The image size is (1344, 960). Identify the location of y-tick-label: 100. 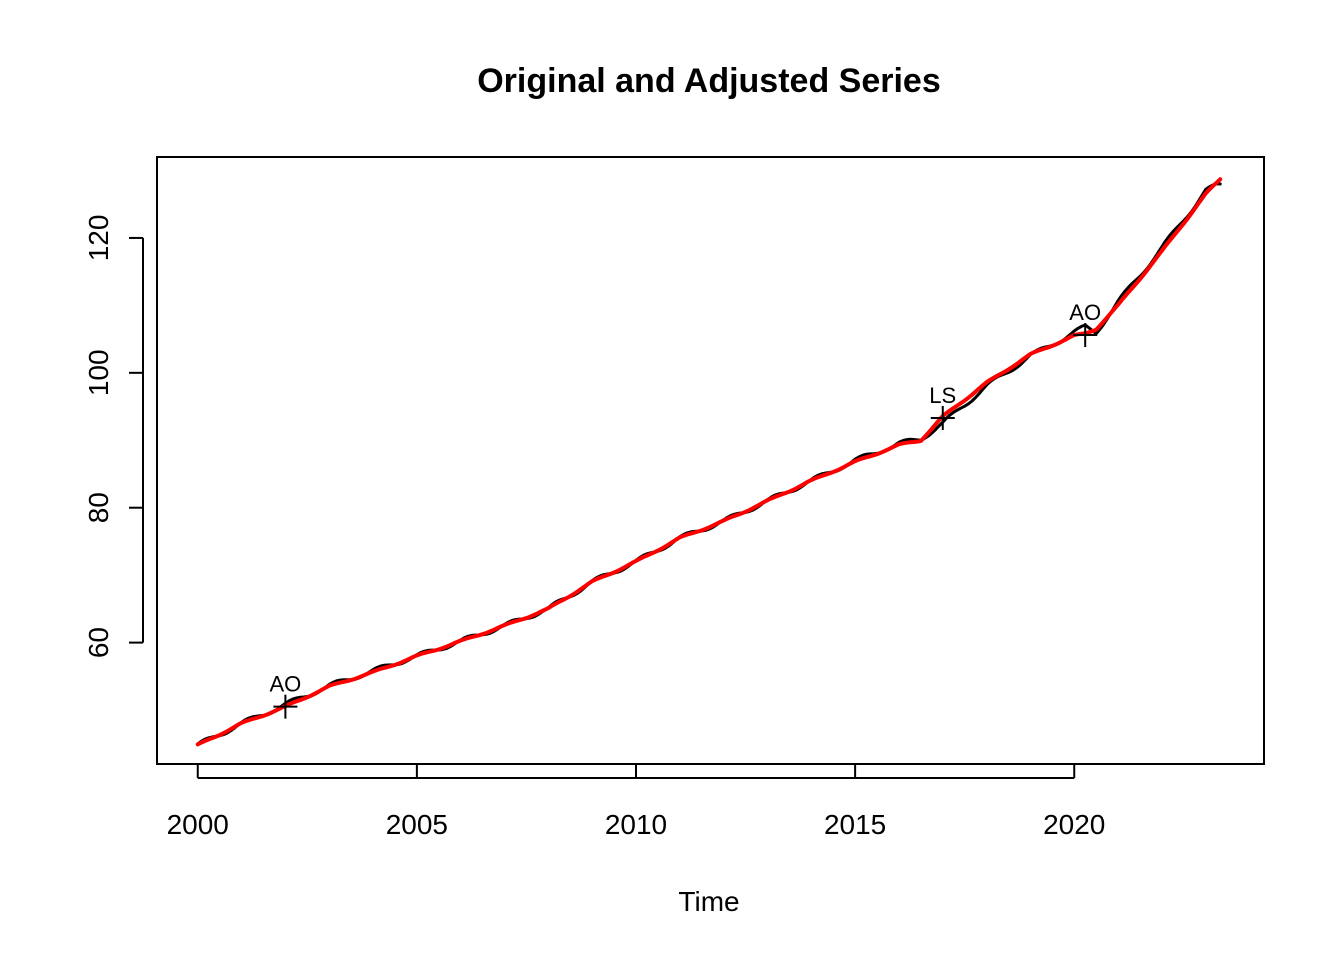
(98, 372).